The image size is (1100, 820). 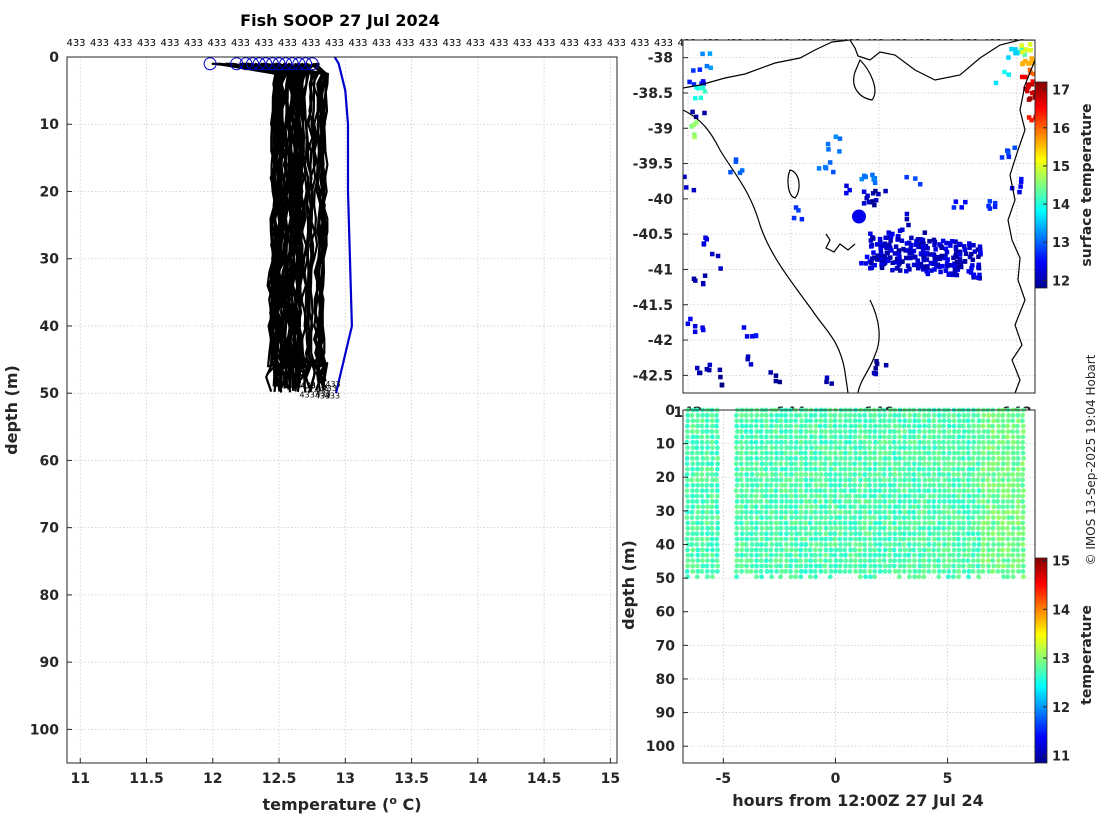 What do you see at coordinates (341, 804) in the screenshot?
I see `profile-x-label: temperature (o C)` at bounding box center [341, 804].